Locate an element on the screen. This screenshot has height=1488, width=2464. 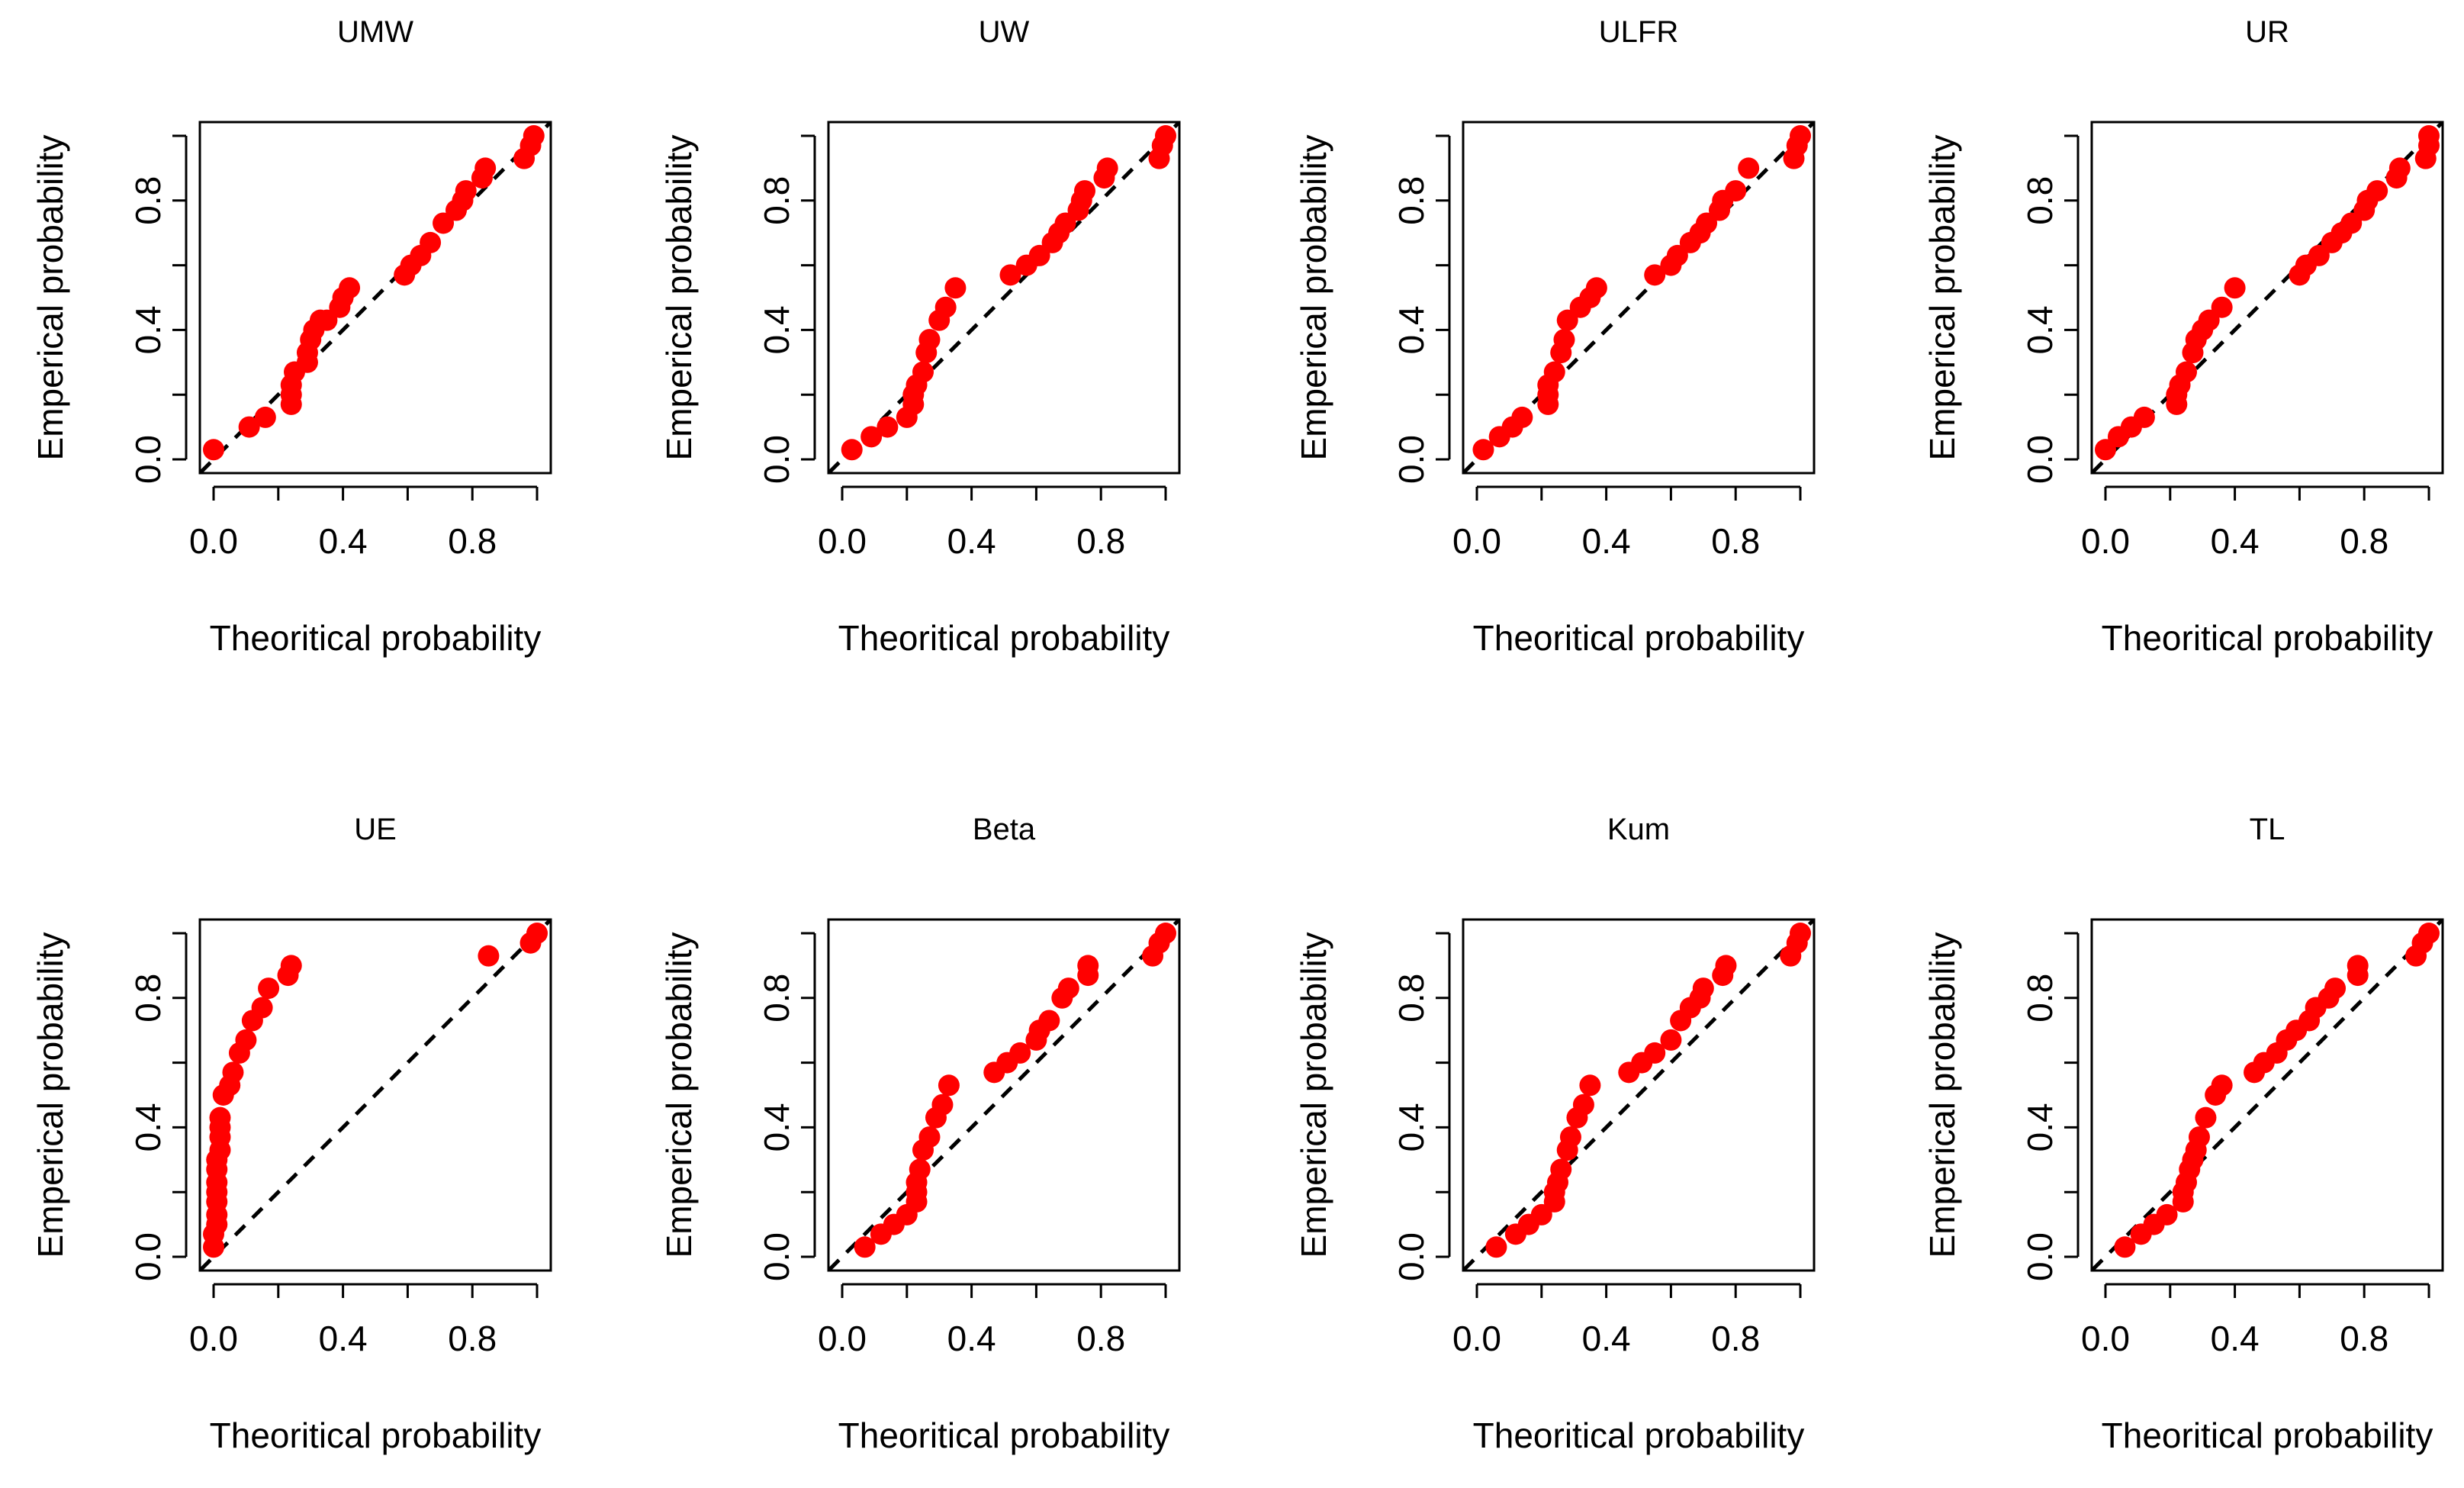
x-tick-label-ulfr: 0.4 is located at coordinates (1606, 541).